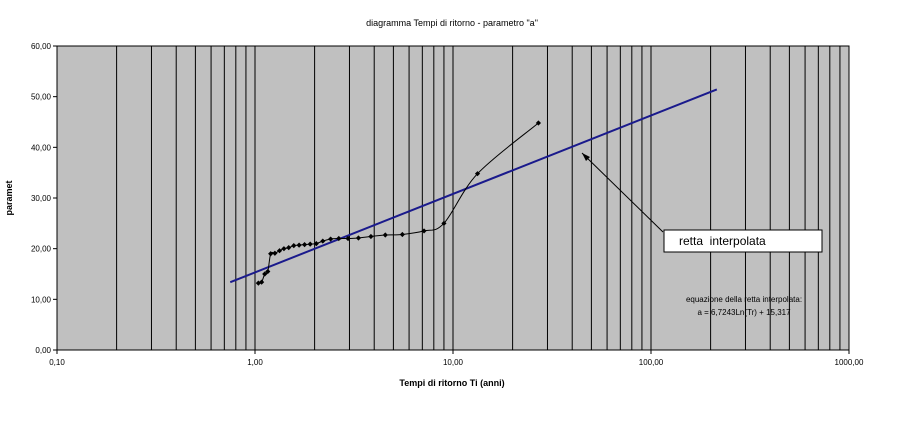  Describe the element at coordinates (41, 249) in the screenshot. I see `y-tick-label: 20,00` at that location.